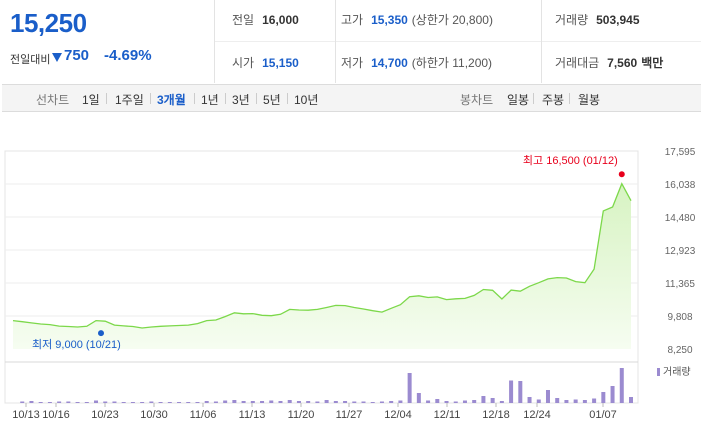 The width and height of the screenshot is (701, 431). What do you see at coordinates (272, 100) in the screenshot?
I see `period-5y: 5년` at bounding box center [272, 100].